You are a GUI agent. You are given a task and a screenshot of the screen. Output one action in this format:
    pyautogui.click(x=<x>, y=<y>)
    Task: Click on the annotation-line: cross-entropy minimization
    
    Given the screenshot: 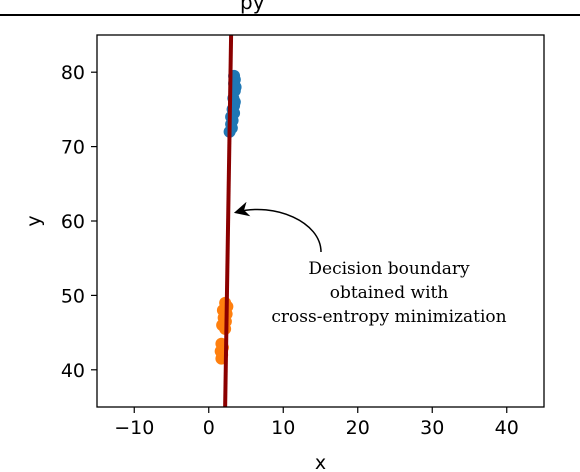 What is the action you would take?
    pyautogui.click(x=388, y=317)
    